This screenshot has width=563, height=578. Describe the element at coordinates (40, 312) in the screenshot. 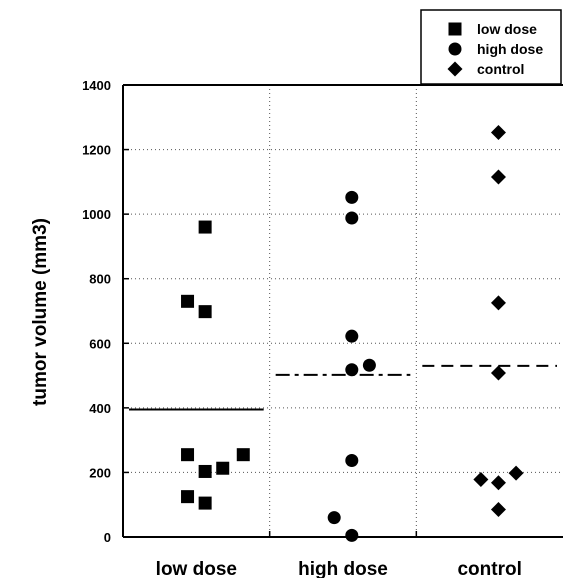

I see `y-axis-label: tumor volume (mm3)` at that location.